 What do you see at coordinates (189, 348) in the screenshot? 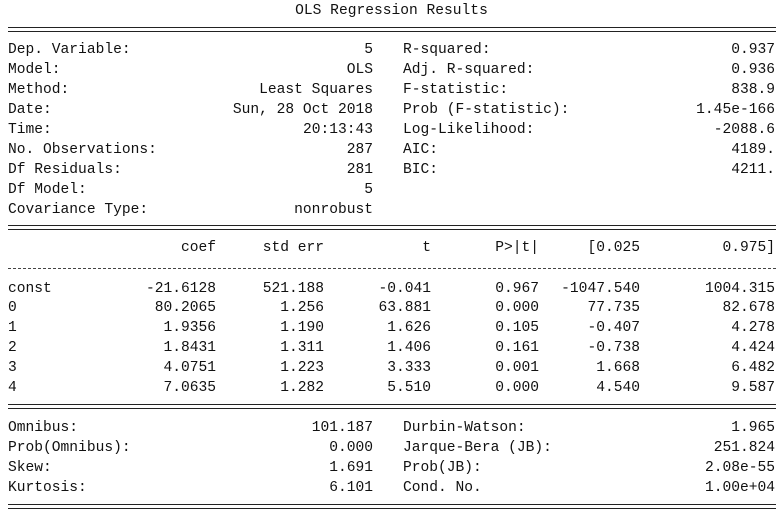
I see `cell-coef: 1.8431` at bounding box center [189, 348].